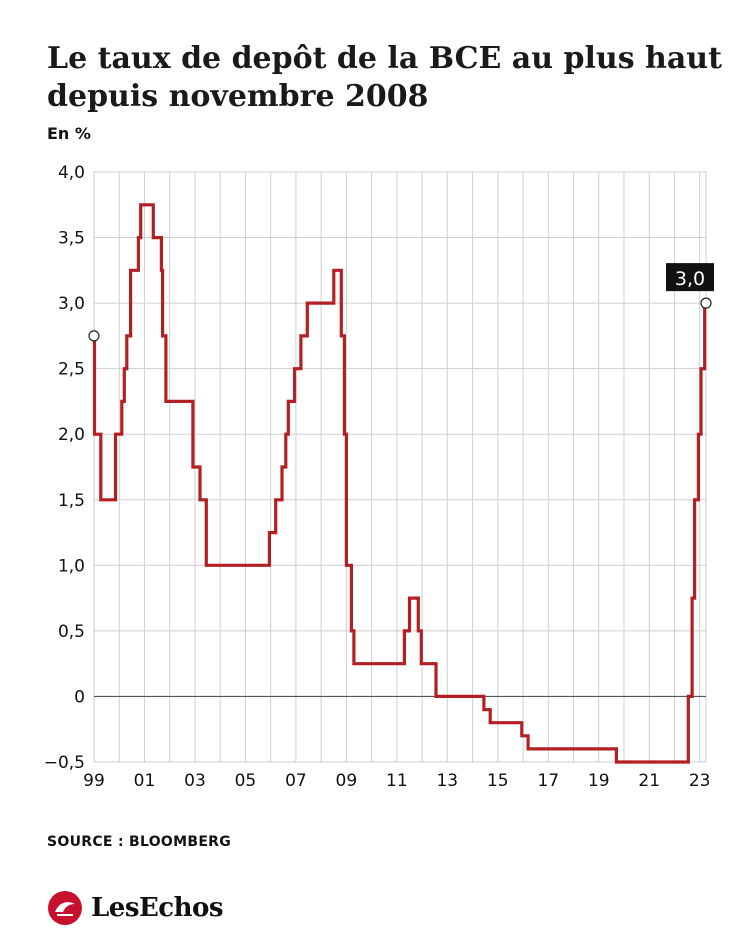  I want to click on callout-label: 3,0, so click(690, 279).